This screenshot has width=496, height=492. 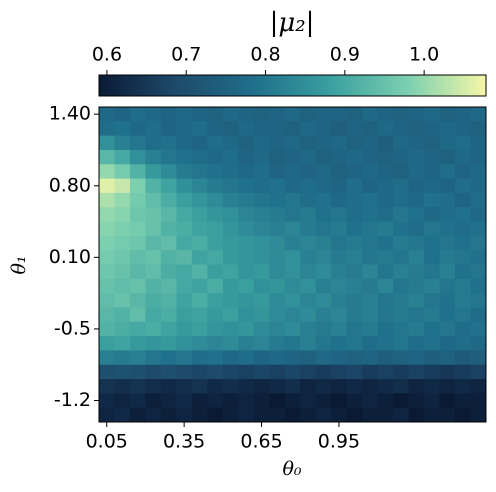 What do you see at coordinates (184, 442) in the screenshot?
I see `x-tick-label: 0.35` at bounding box center [184, 442].